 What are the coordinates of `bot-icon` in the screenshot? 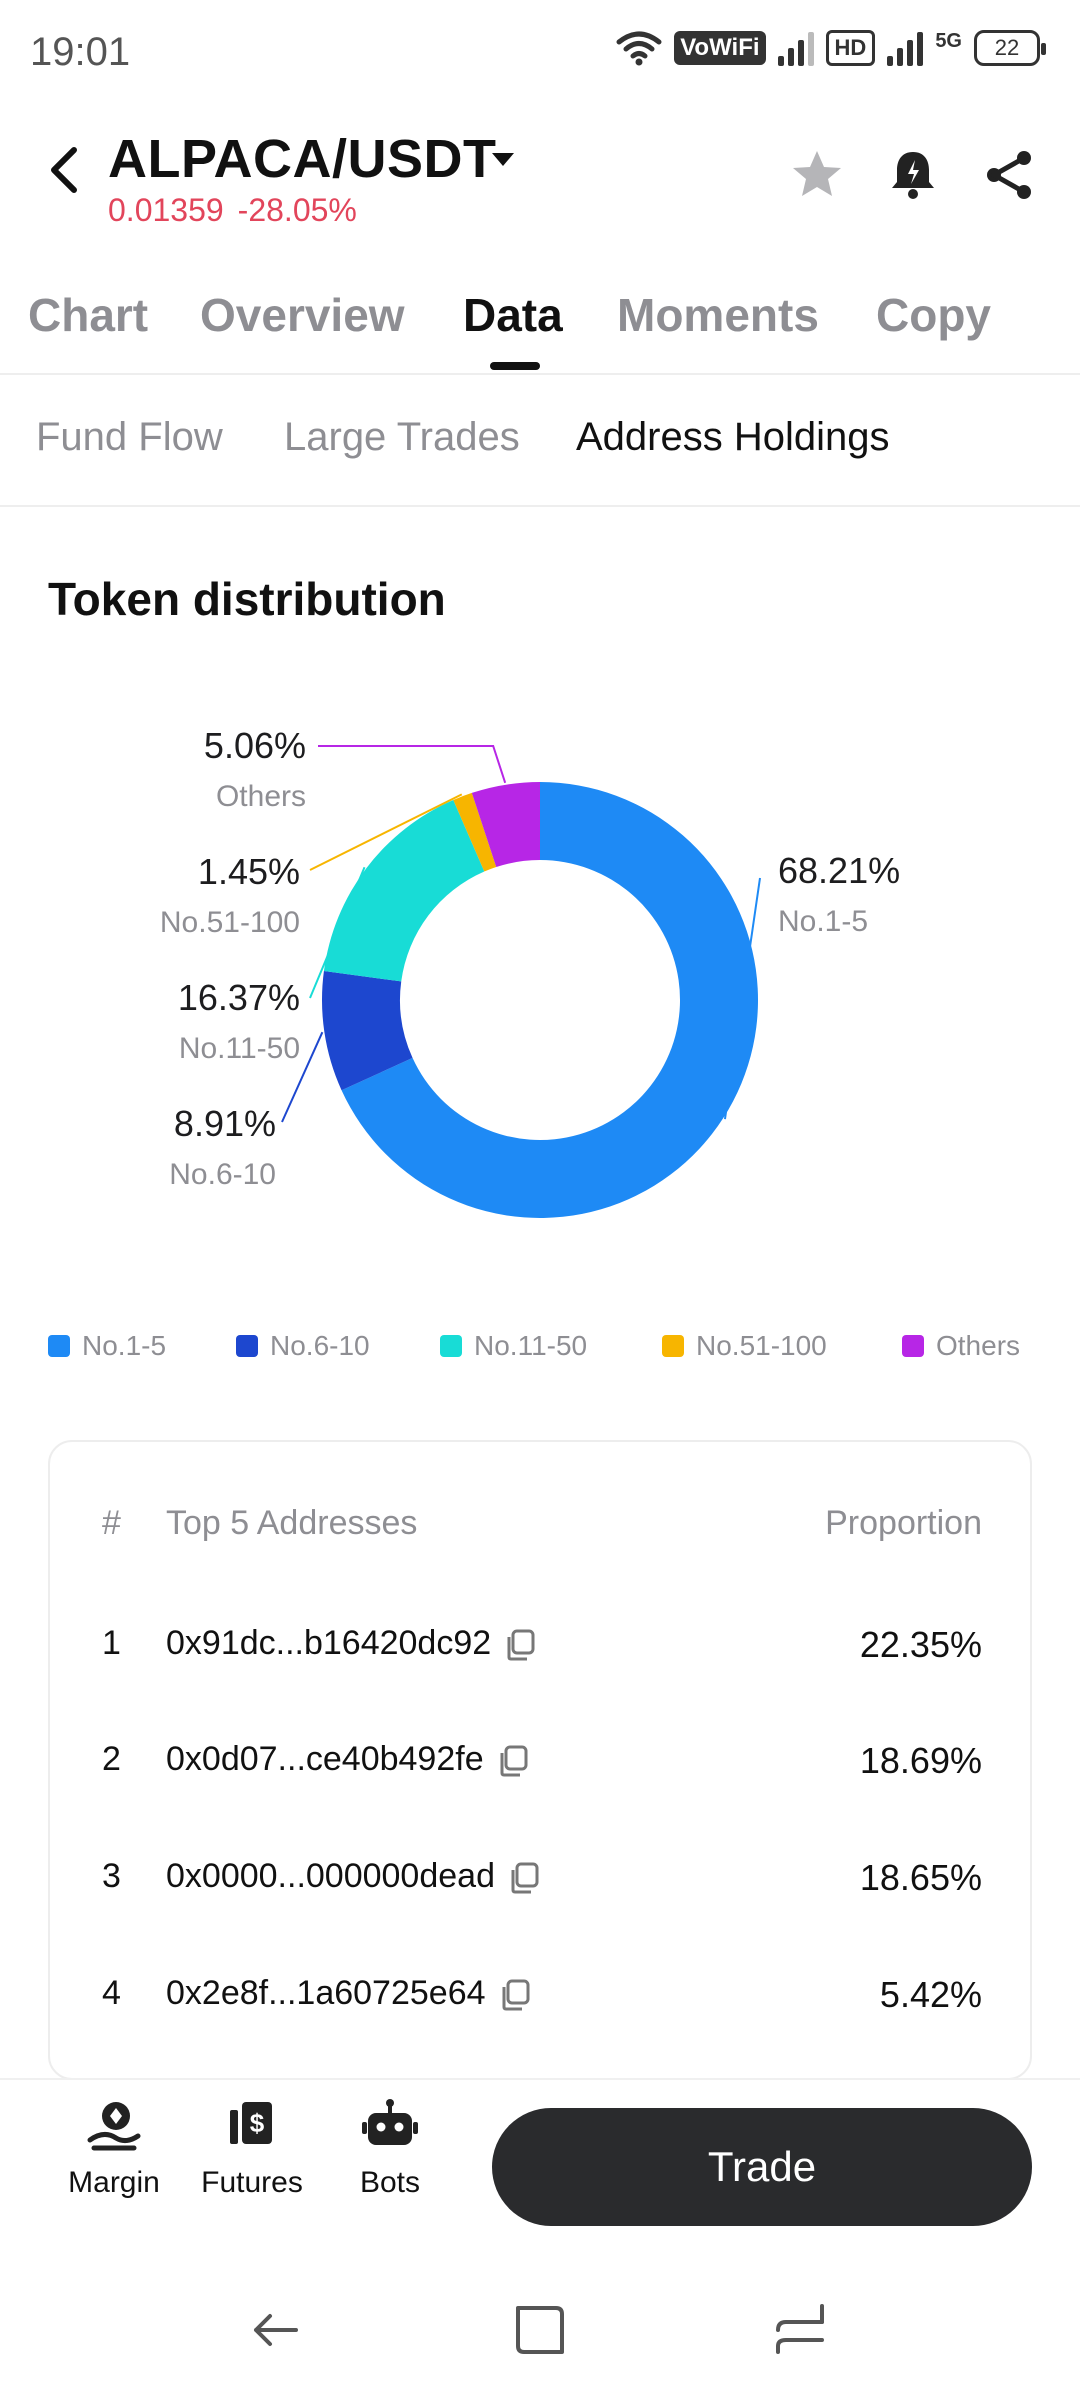 It's located at (390, 2122).